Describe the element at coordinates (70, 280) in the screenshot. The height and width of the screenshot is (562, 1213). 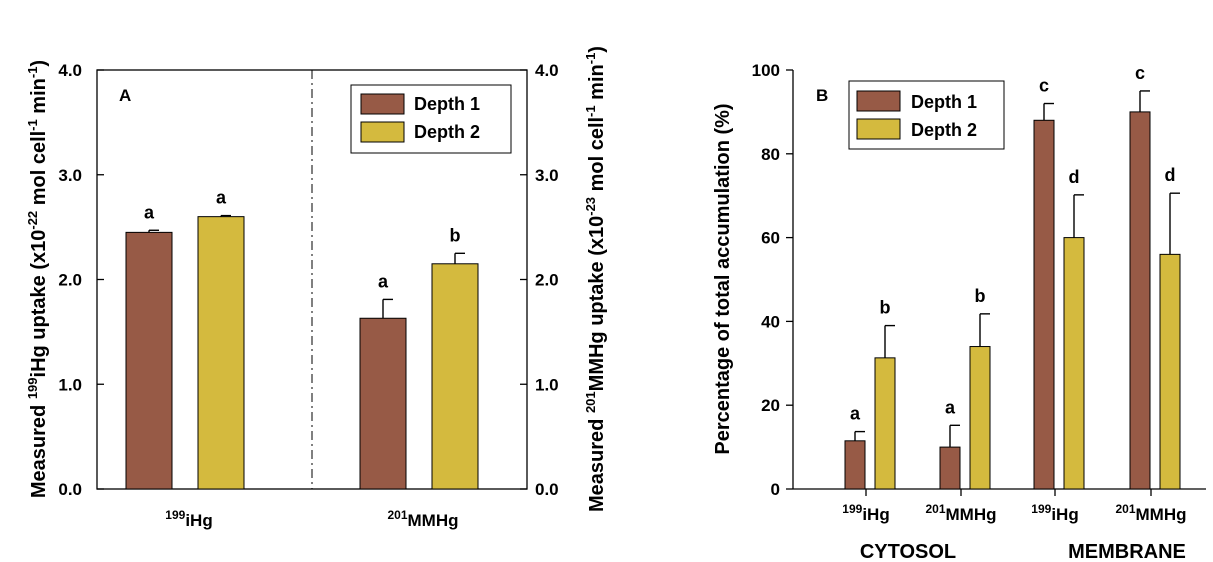
I see `y-tick-label: 2.0` at that location.